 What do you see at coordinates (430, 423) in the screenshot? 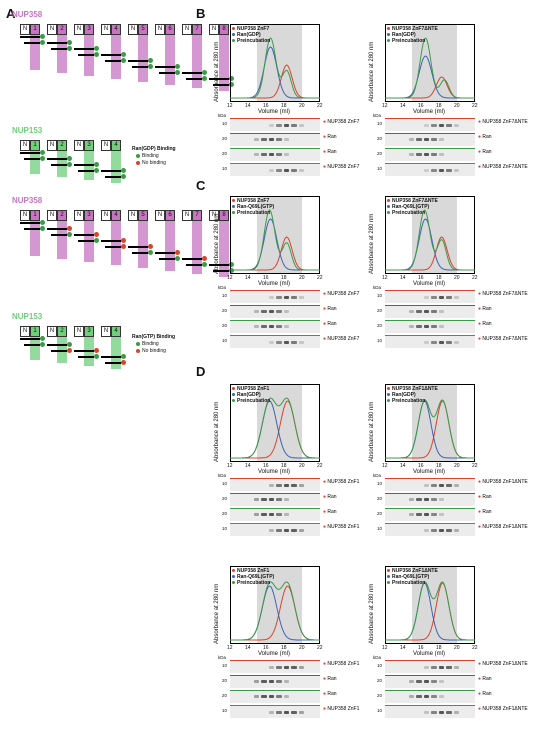
I see `plot-frame` at bounding box center [430, 423].